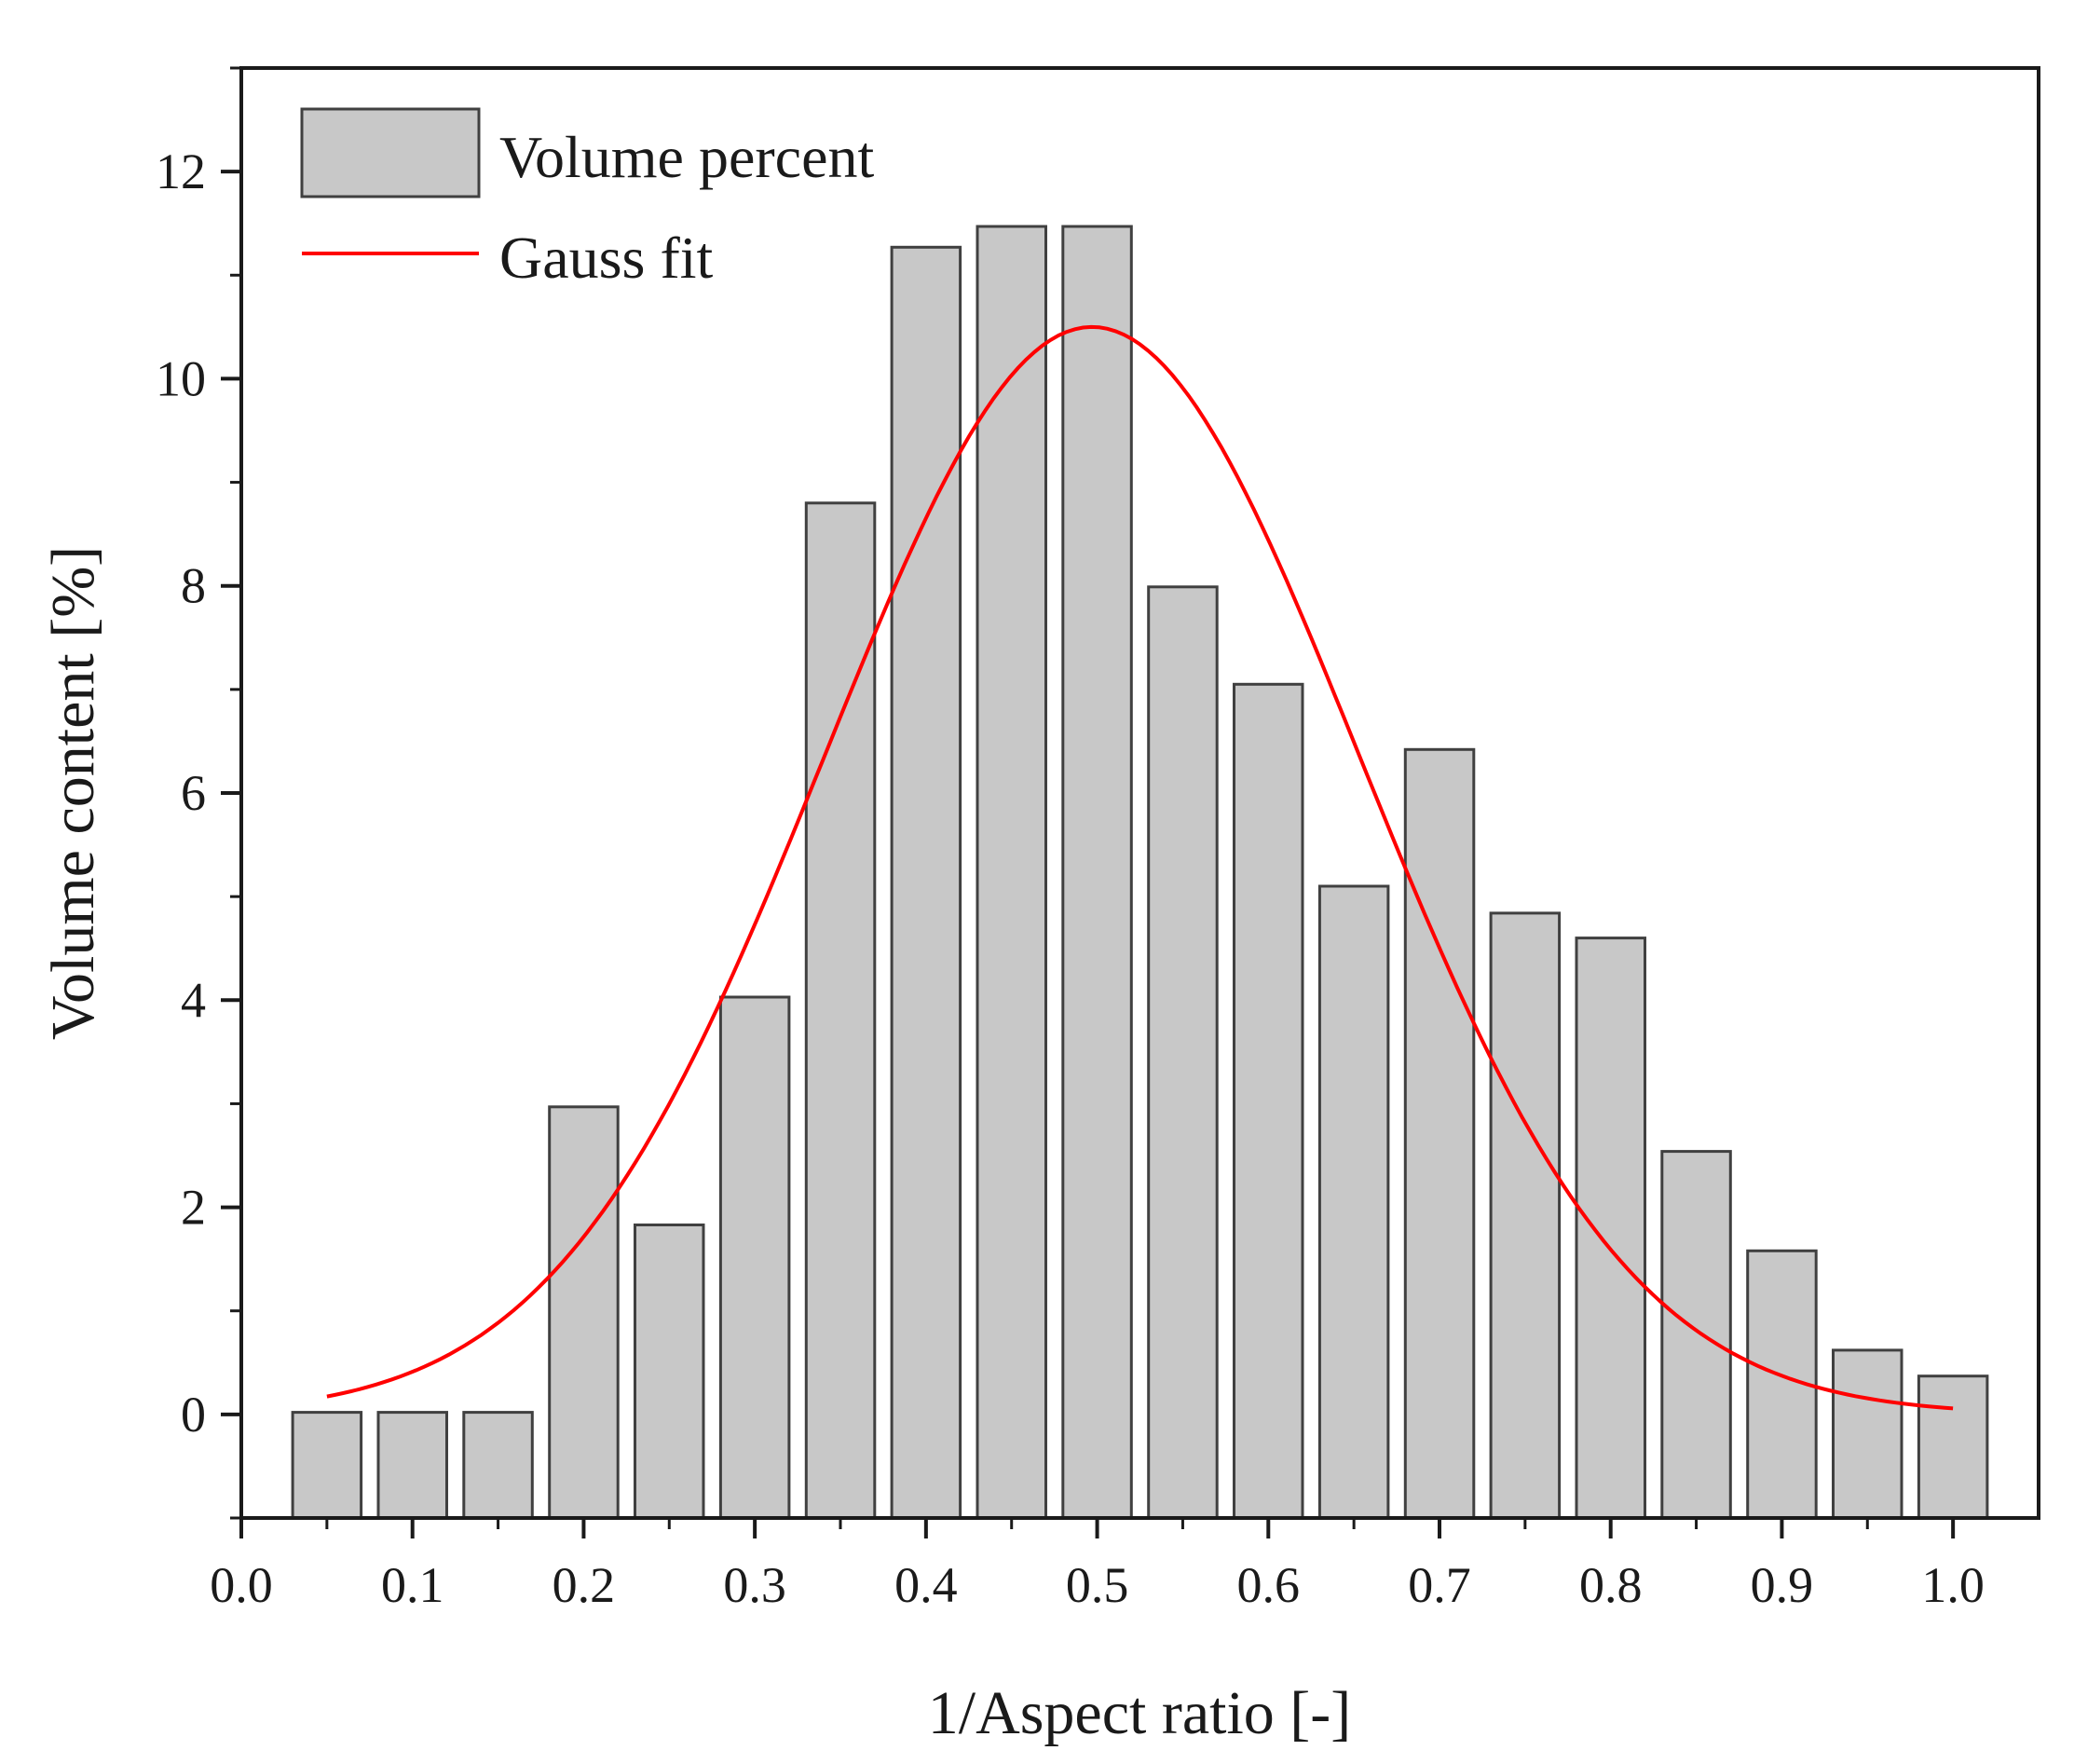 This screenshot has height=1764, width=2074. I want to click on x-tick-label: 0.8, so click(1611, 1585).